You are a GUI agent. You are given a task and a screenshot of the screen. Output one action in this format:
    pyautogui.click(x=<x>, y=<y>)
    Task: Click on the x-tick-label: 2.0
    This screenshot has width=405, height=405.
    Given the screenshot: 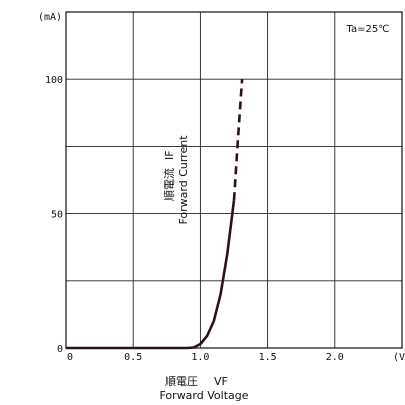 What is the action you would take?
    pyautogui.click(x=335, y=357)
    